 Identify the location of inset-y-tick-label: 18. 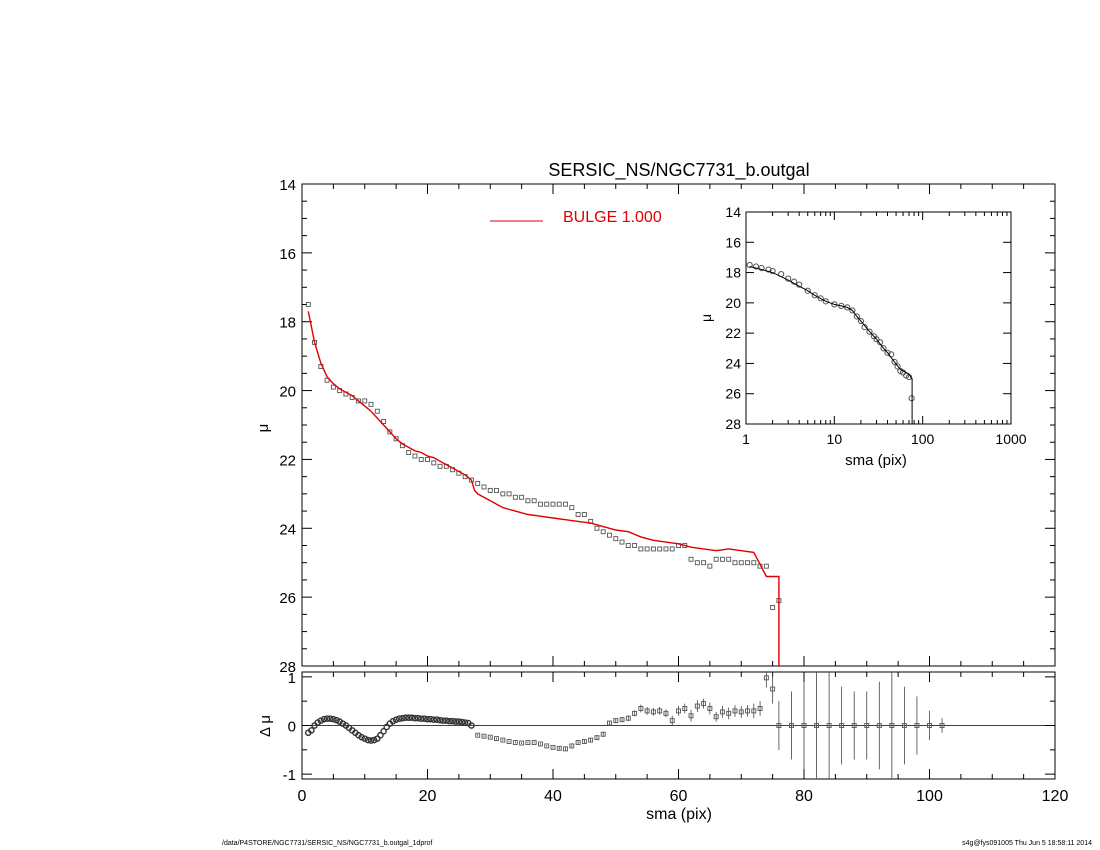
(733, 273).